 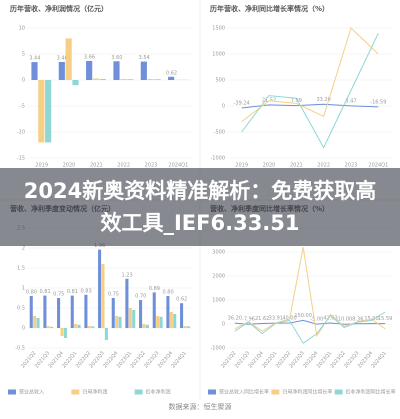 What do you see at coordinates (218, 277) in the screenshot?
I see `y-tick-label: 2000` at bounding box center [218, 277].